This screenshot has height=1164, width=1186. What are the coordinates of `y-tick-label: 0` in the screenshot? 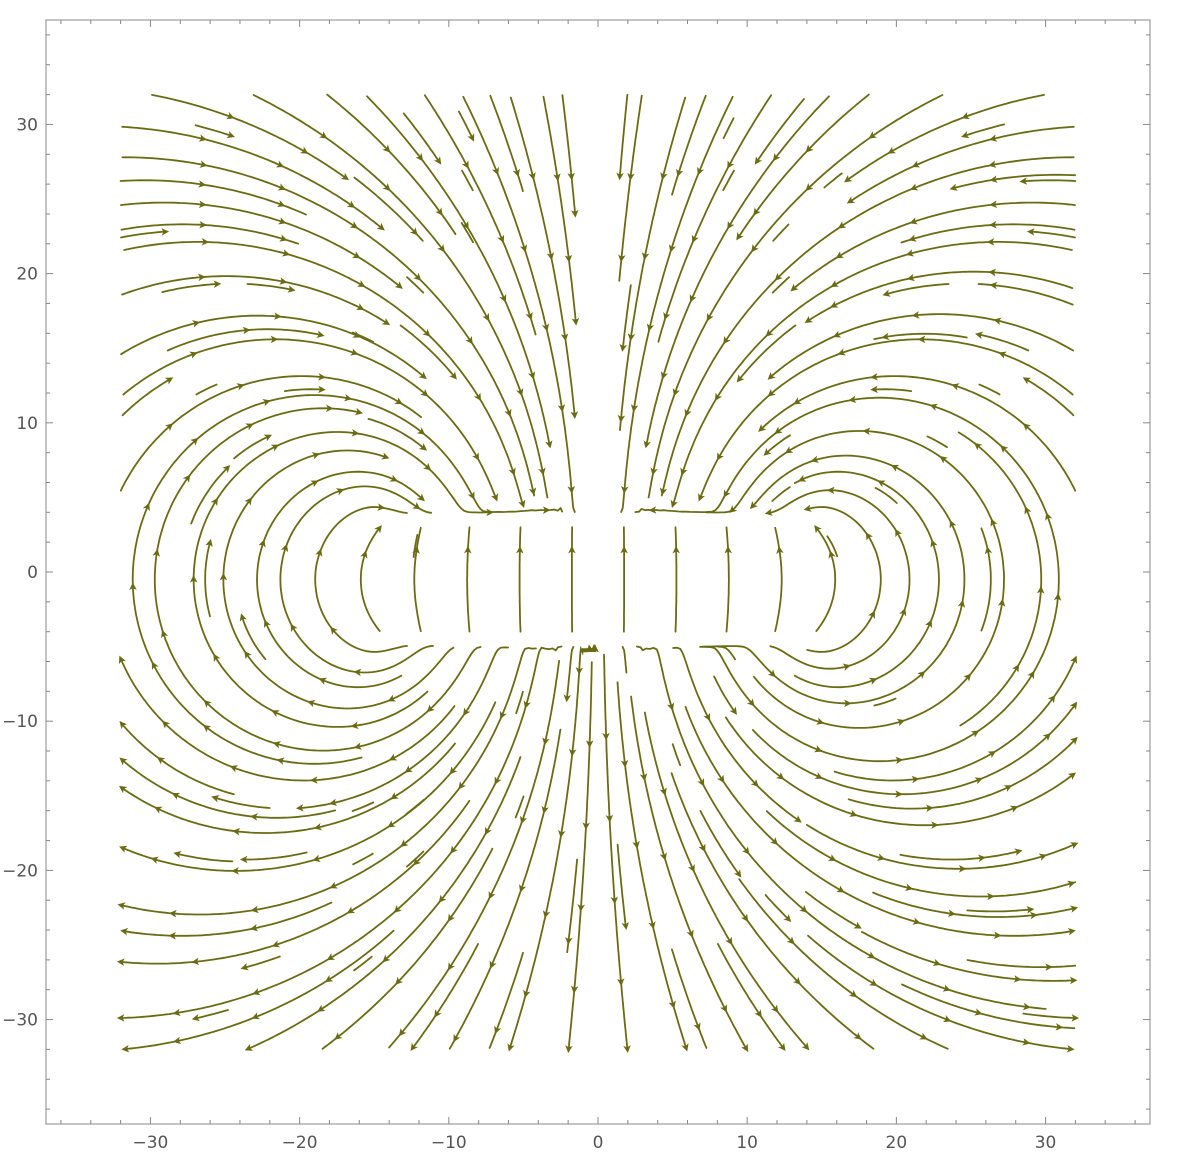 It's located at (32, 573).